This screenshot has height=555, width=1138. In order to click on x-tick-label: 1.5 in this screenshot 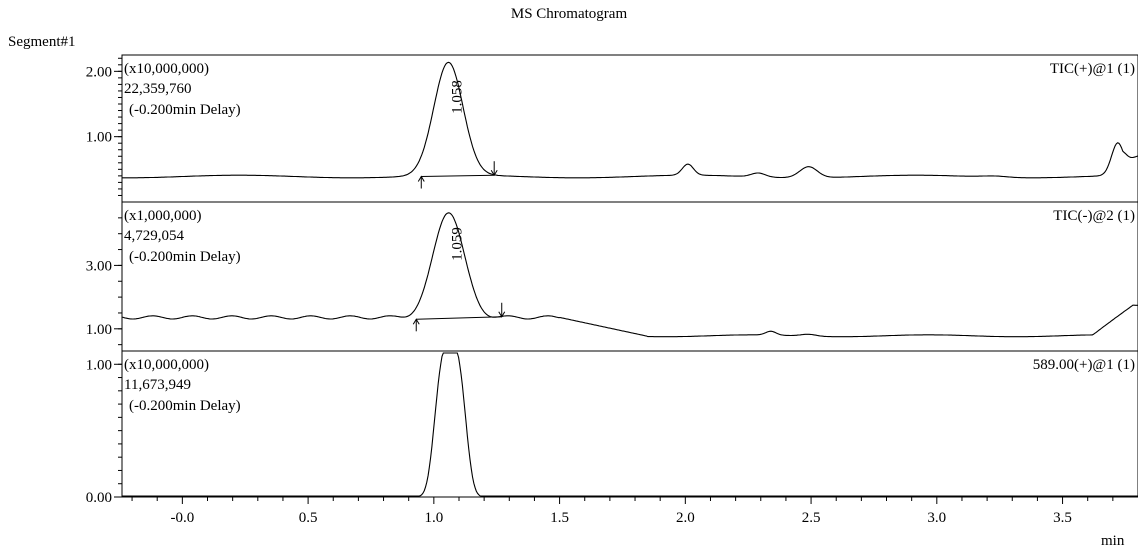, I will do `click(559, 518)`.